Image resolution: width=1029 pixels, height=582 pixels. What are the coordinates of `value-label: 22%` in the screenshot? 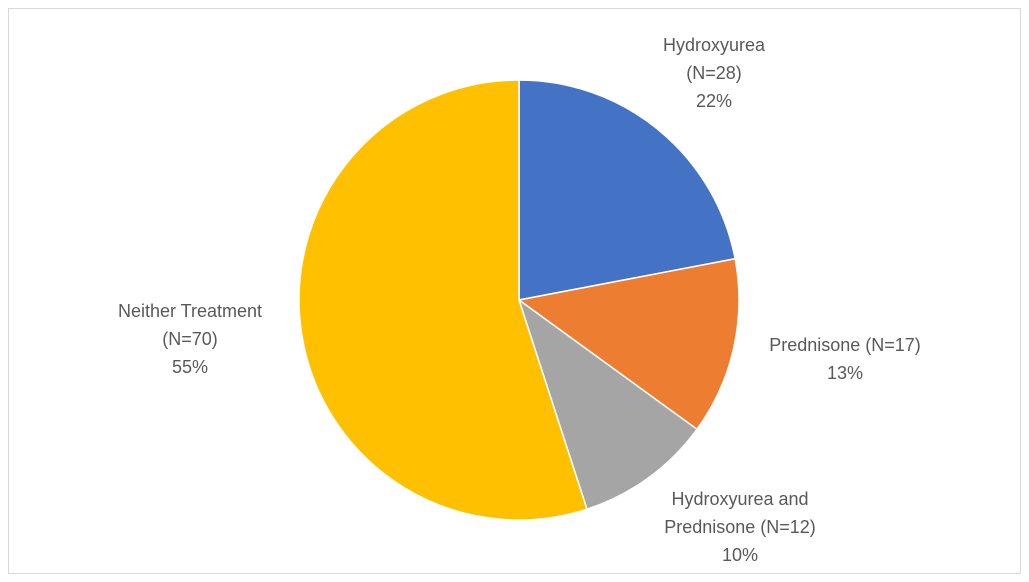 It's located at (714, 101).